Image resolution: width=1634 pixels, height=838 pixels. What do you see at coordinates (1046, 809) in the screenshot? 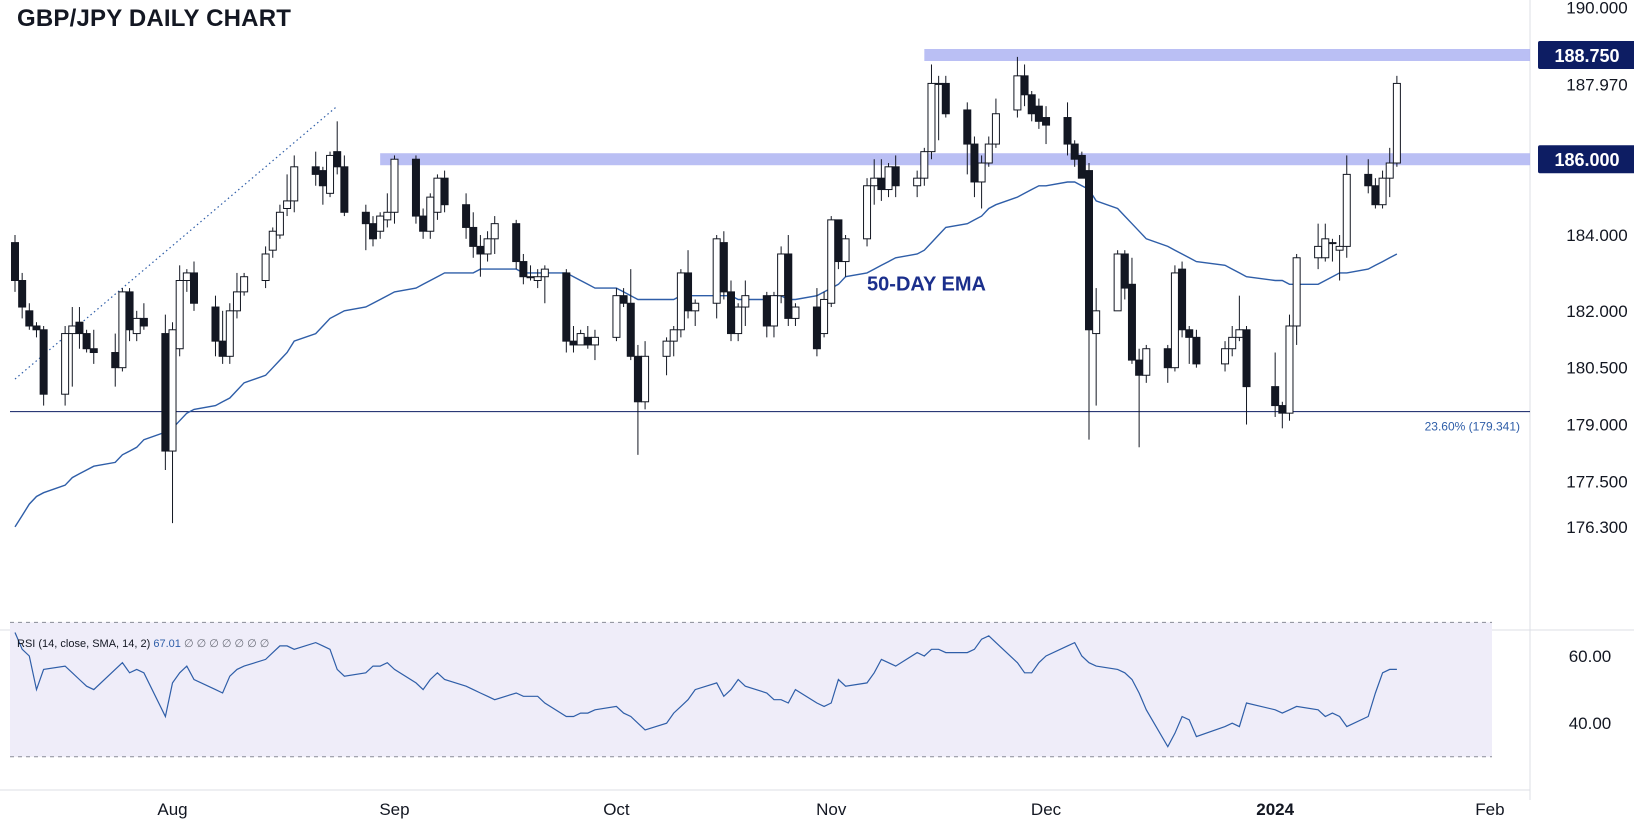
I see `time-tick-label: Dec` at bounding box center [1046, 809].